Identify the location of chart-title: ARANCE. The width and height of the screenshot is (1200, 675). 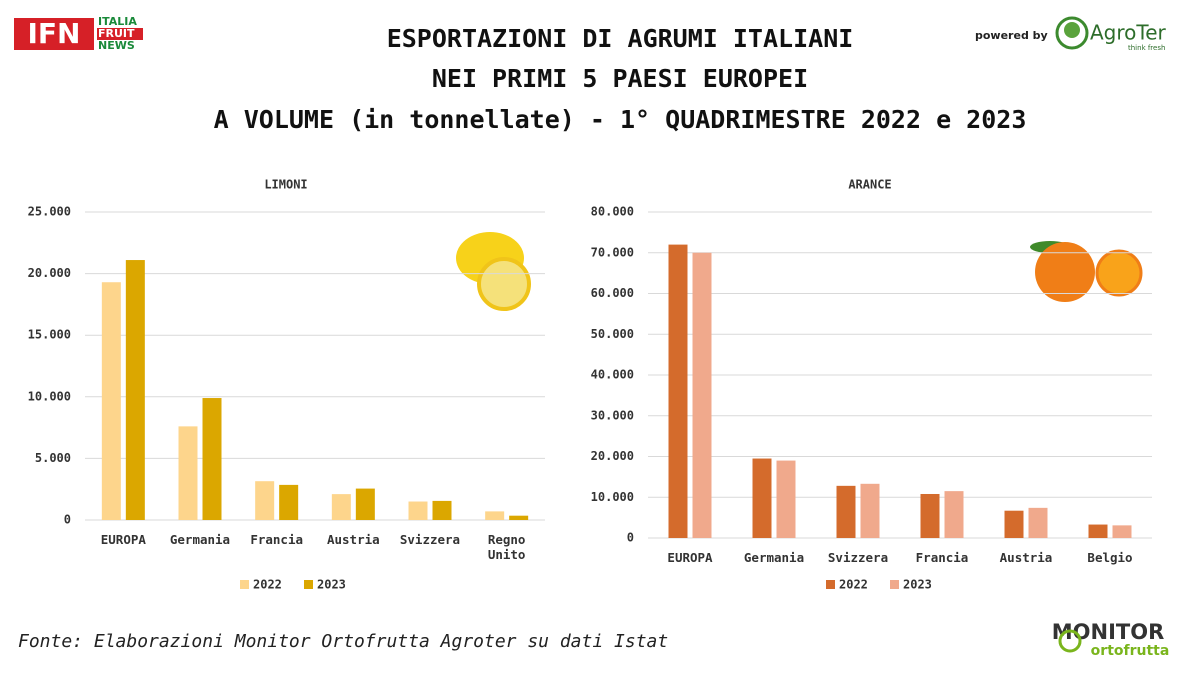
(869, 185).